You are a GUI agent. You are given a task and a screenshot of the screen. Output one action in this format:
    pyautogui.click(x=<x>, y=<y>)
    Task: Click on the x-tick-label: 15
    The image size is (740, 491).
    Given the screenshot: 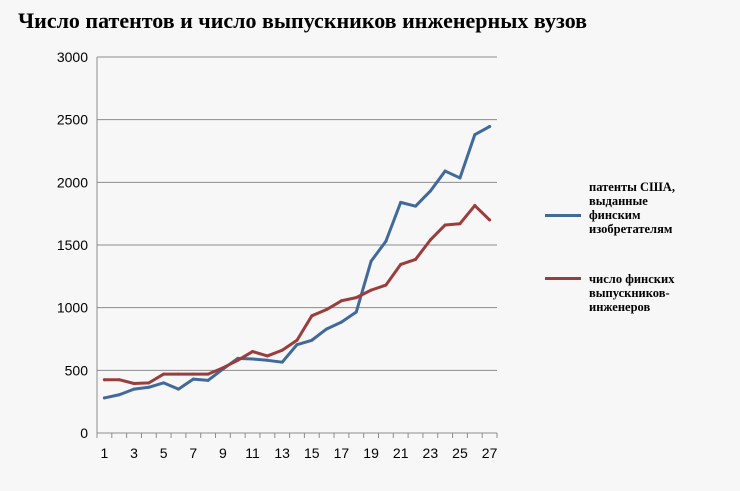 What is the action you would take?
    pyautogui.click(x=312, y=453)
    